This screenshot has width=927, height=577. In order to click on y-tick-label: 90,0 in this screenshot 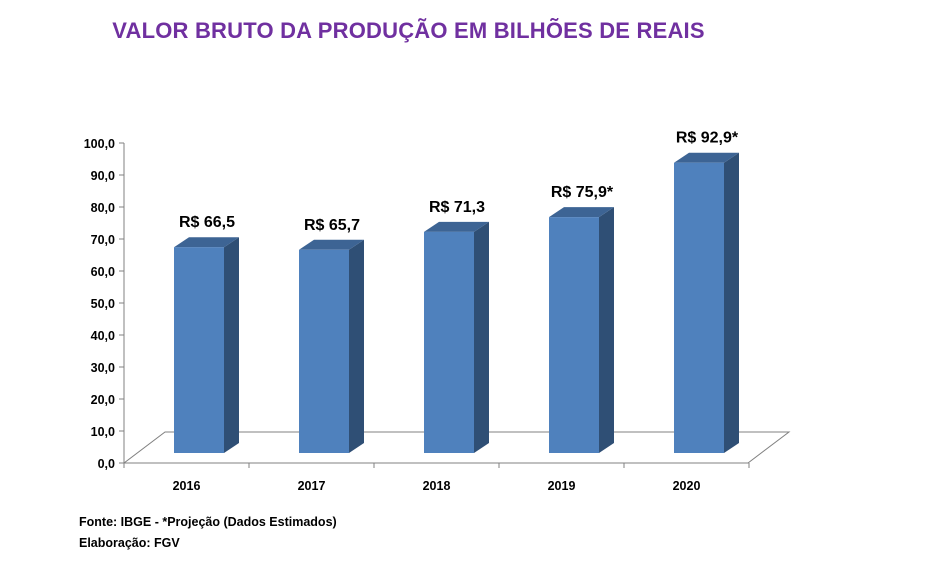, I will do `click(103, 176)`.